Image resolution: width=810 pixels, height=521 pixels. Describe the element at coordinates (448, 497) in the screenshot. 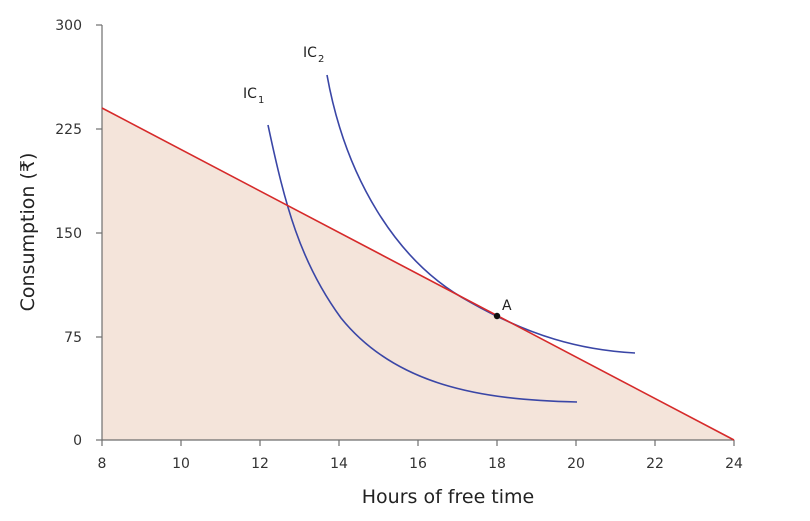

I see `x-axis-title: Hours of free time` at that location.